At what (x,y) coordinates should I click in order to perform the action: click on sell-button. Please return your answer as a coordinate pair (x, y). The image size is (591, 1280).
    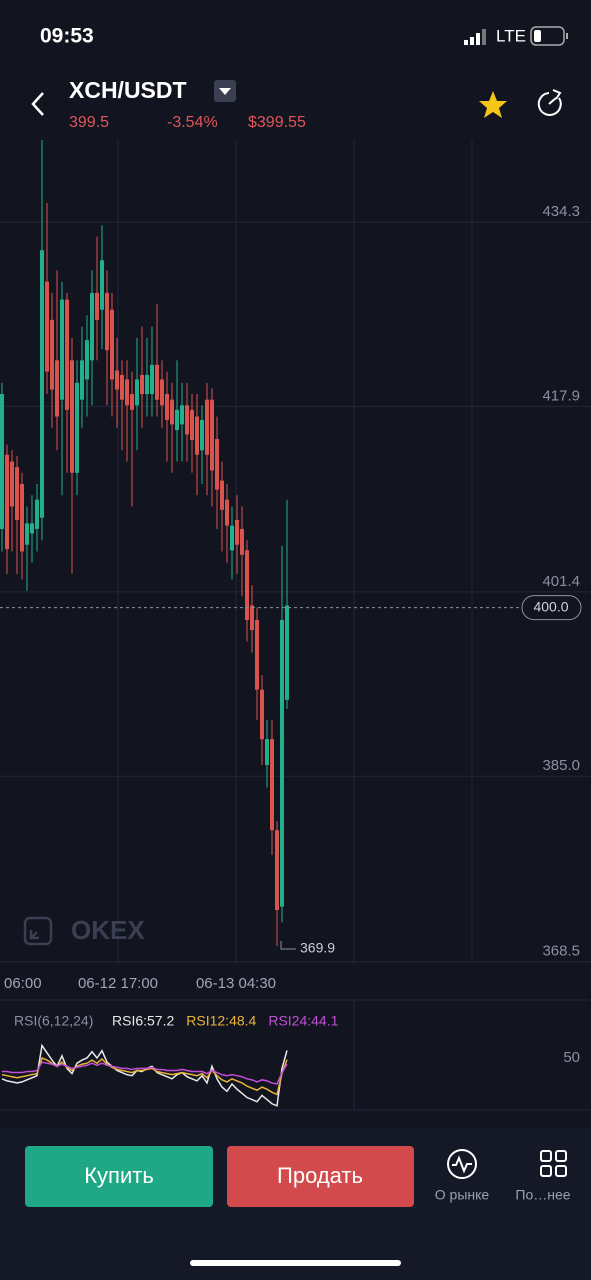
    Looking at the image, I should click on (320, 1176).